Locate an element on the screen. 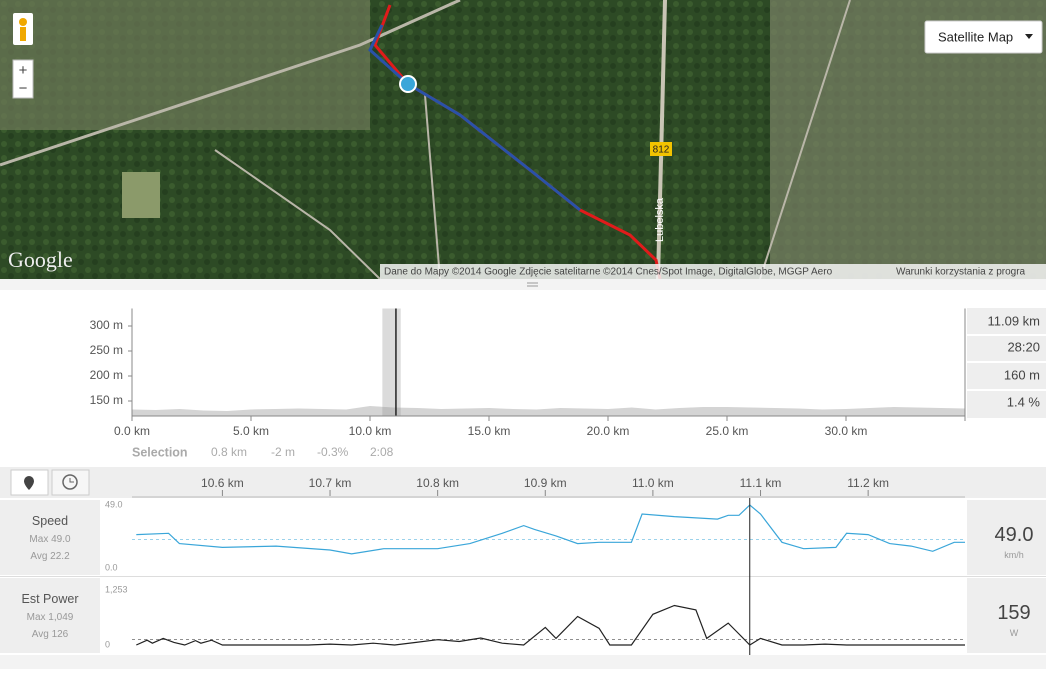 This screenshot has height=674, width=1046. metric-avg: Avg 22.2 is located at coordinates (50, 556).